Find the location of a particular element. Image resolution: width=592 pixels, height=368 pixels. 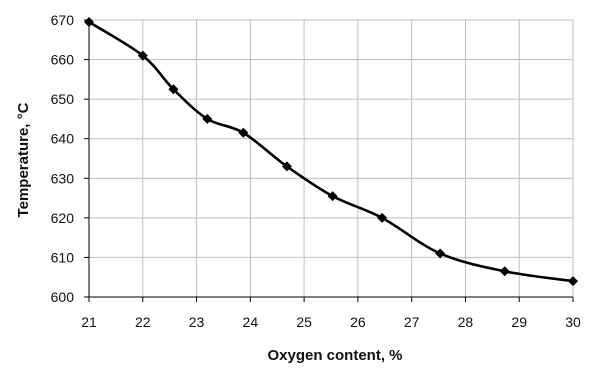

x-tick-label: 21 is located at coordinates (89, 322).